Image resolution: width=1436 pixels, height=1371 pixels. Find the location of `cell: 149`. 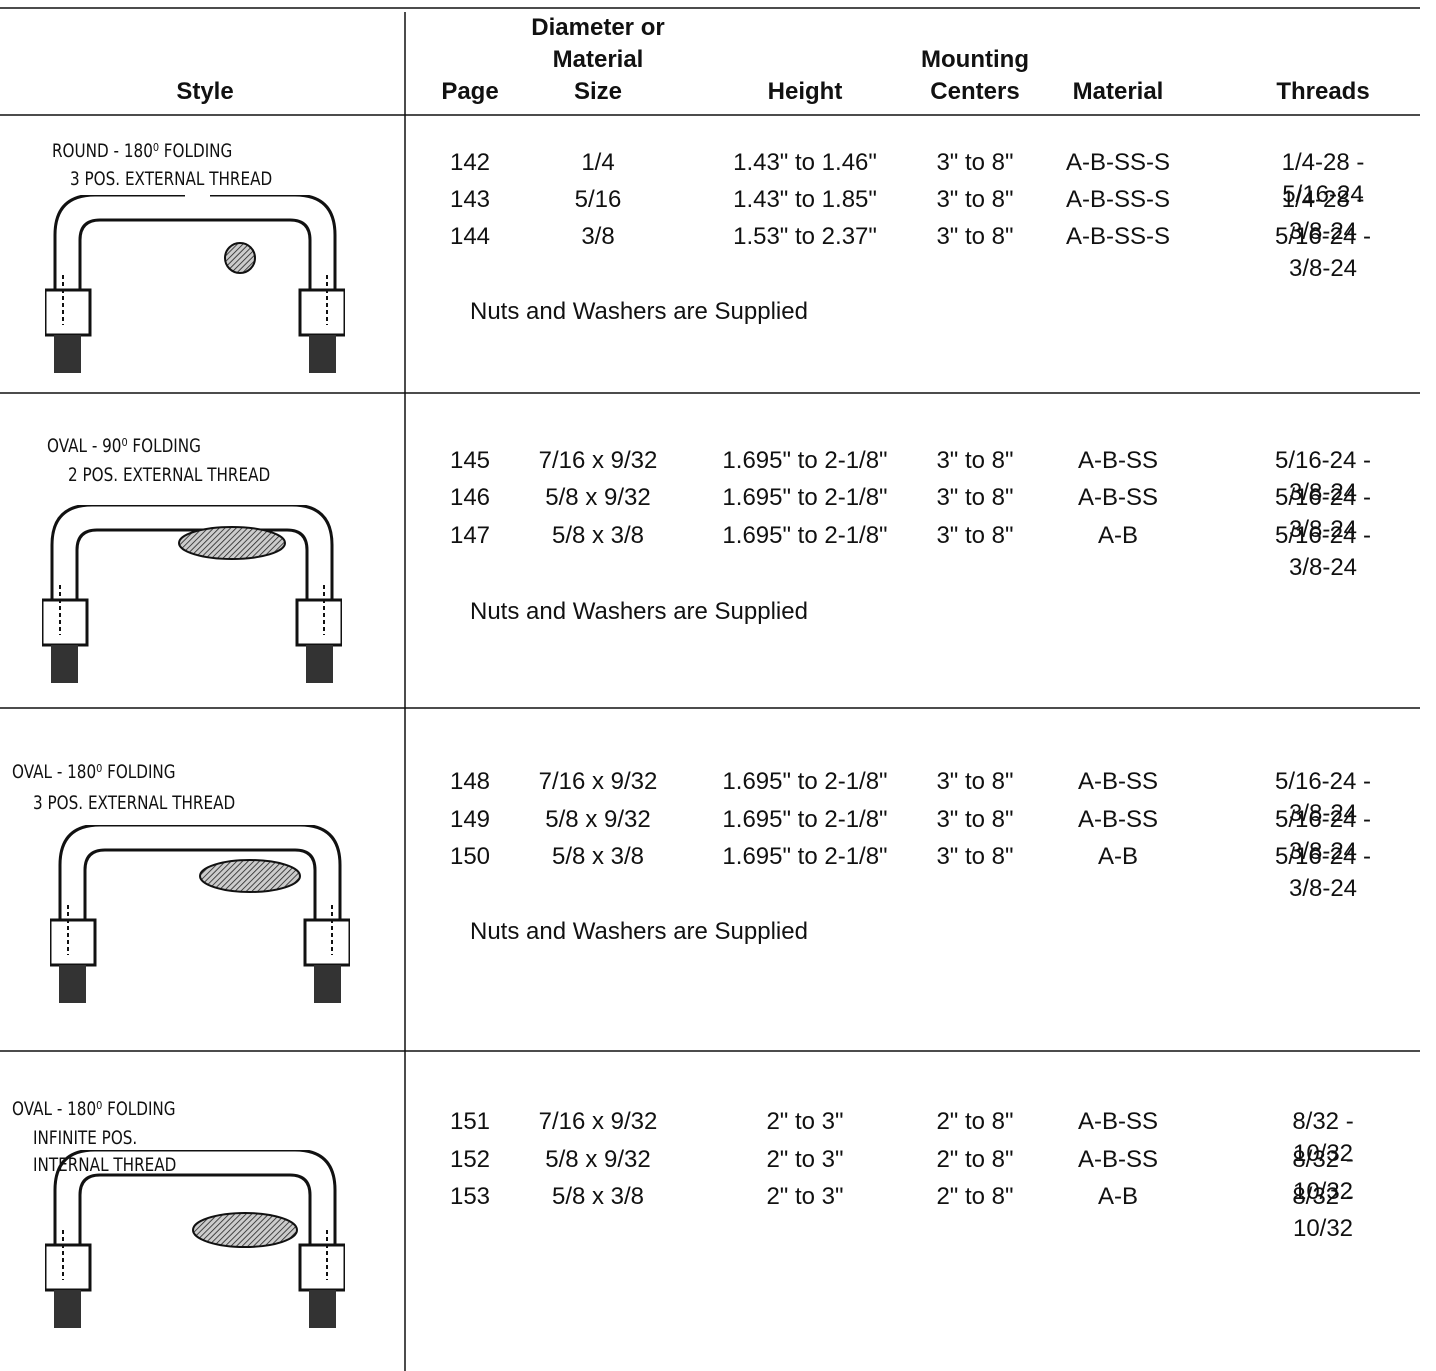

cell: 149 is located at coordinates (470, 819).